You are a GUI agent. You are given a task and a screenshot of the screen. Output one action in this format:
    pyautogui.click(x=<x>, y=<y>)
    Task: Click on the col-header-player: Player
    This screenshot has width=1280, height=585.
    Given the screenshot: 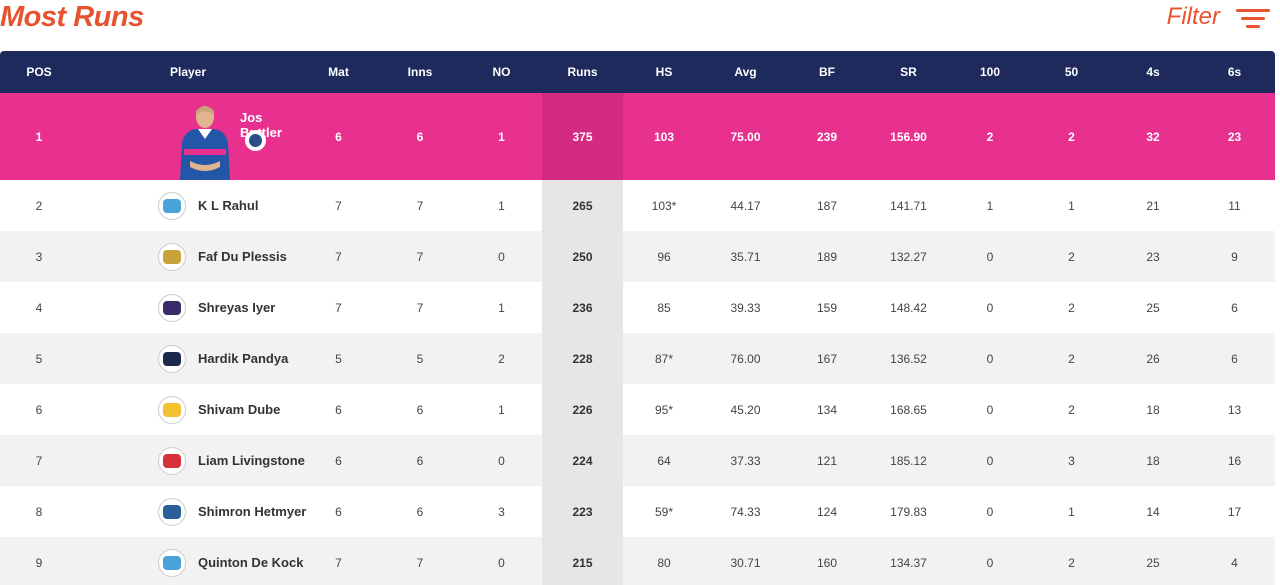 What is the action you would take?
    pyautogui.click(x=188, y=72)
    